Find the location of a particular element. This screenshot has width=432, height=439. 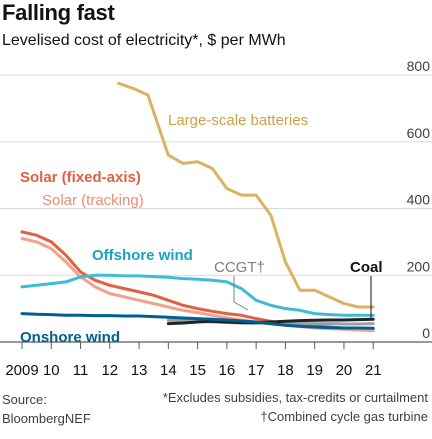

y-tick-label: 200 is located at coordinates (419, 266).